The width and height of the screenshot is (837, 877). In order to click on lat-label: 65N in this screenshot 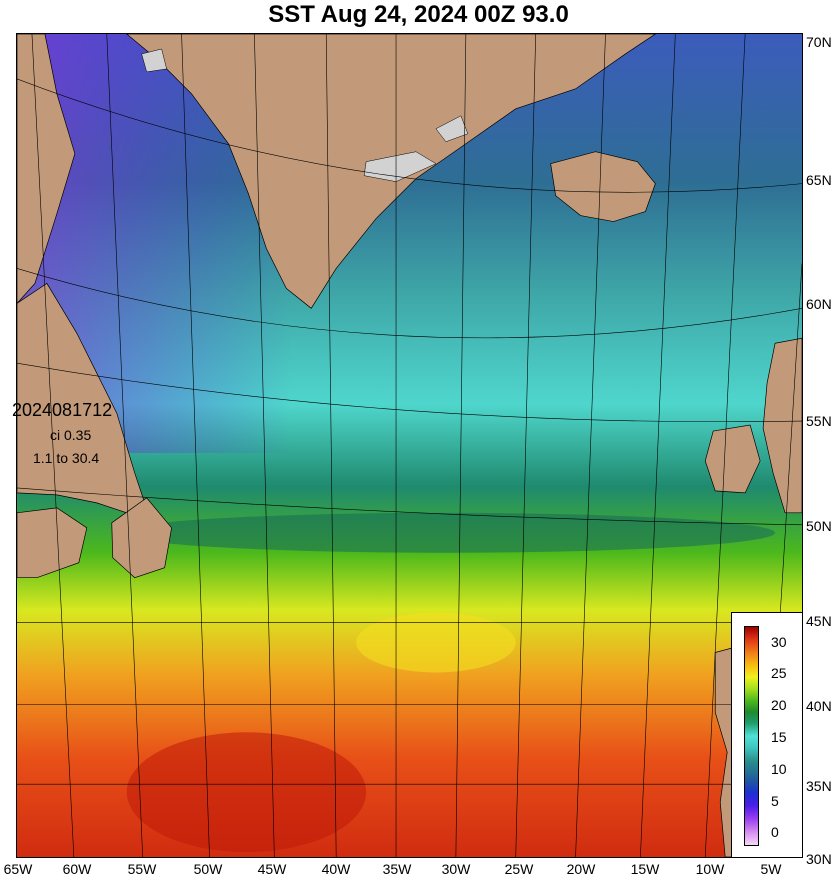, I will do `click(819, 180)`.